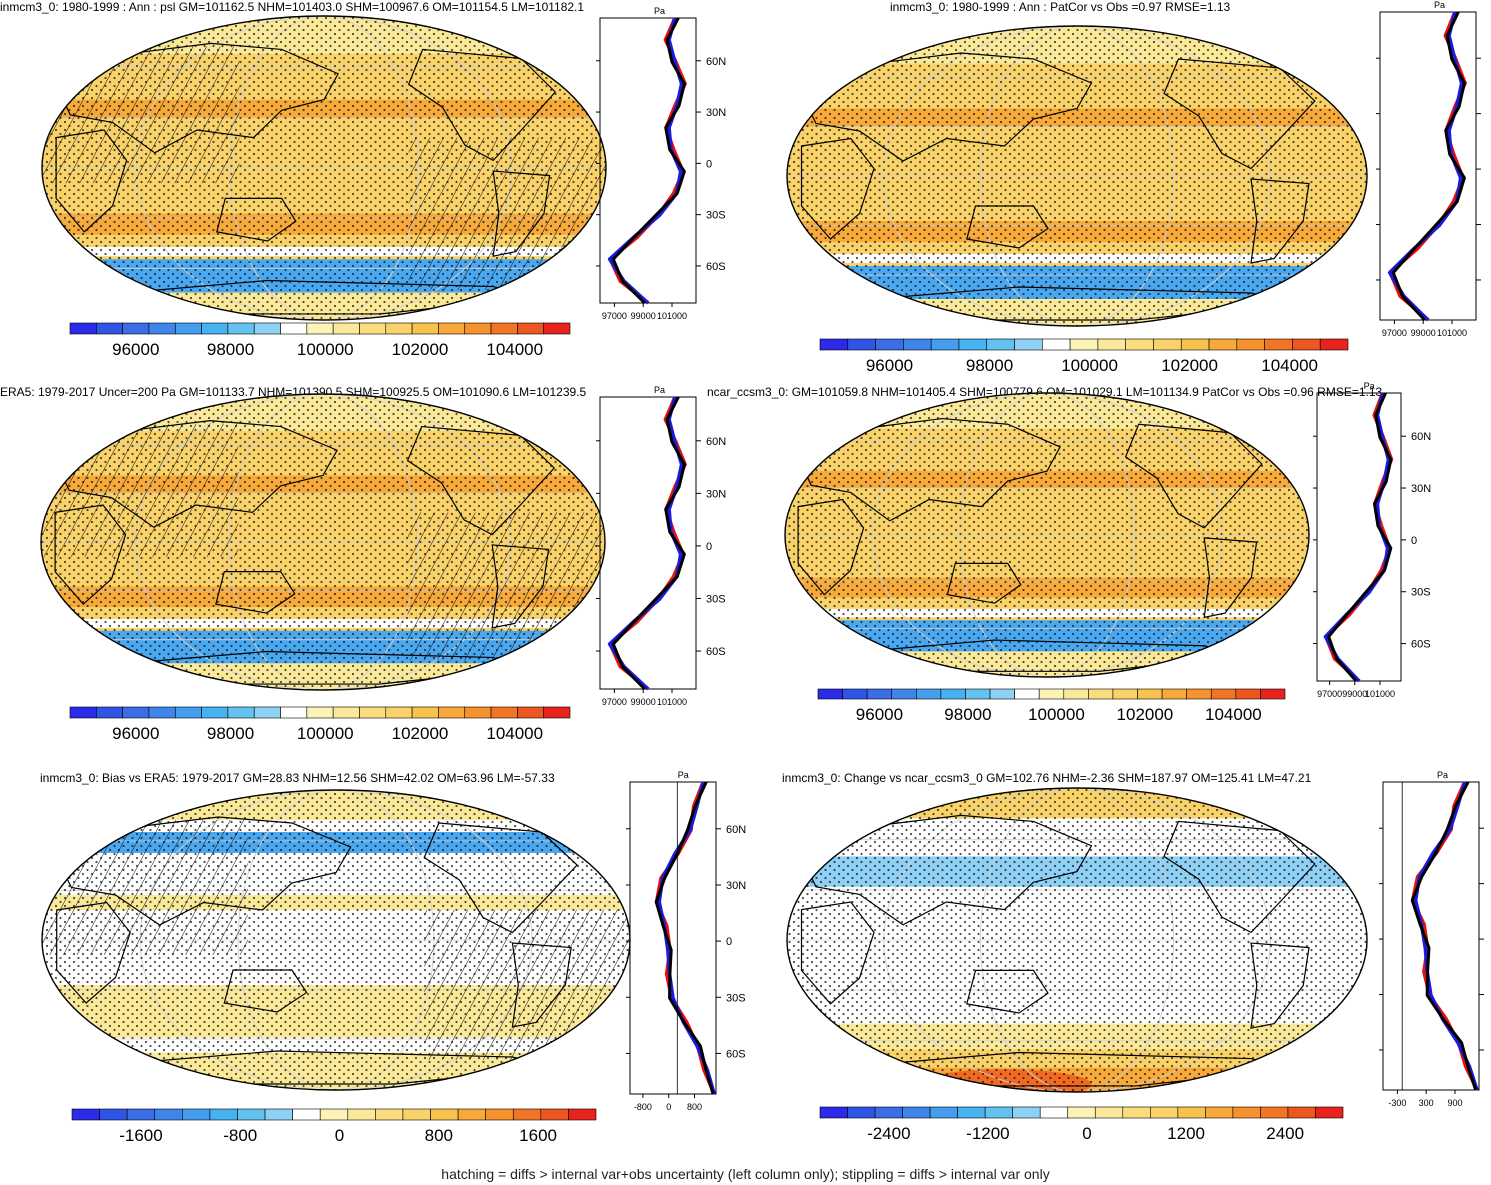 The width and height of the screenshot is (1491, 1185). I want to click on colorbar-label: 100000, so click(1056, 714).